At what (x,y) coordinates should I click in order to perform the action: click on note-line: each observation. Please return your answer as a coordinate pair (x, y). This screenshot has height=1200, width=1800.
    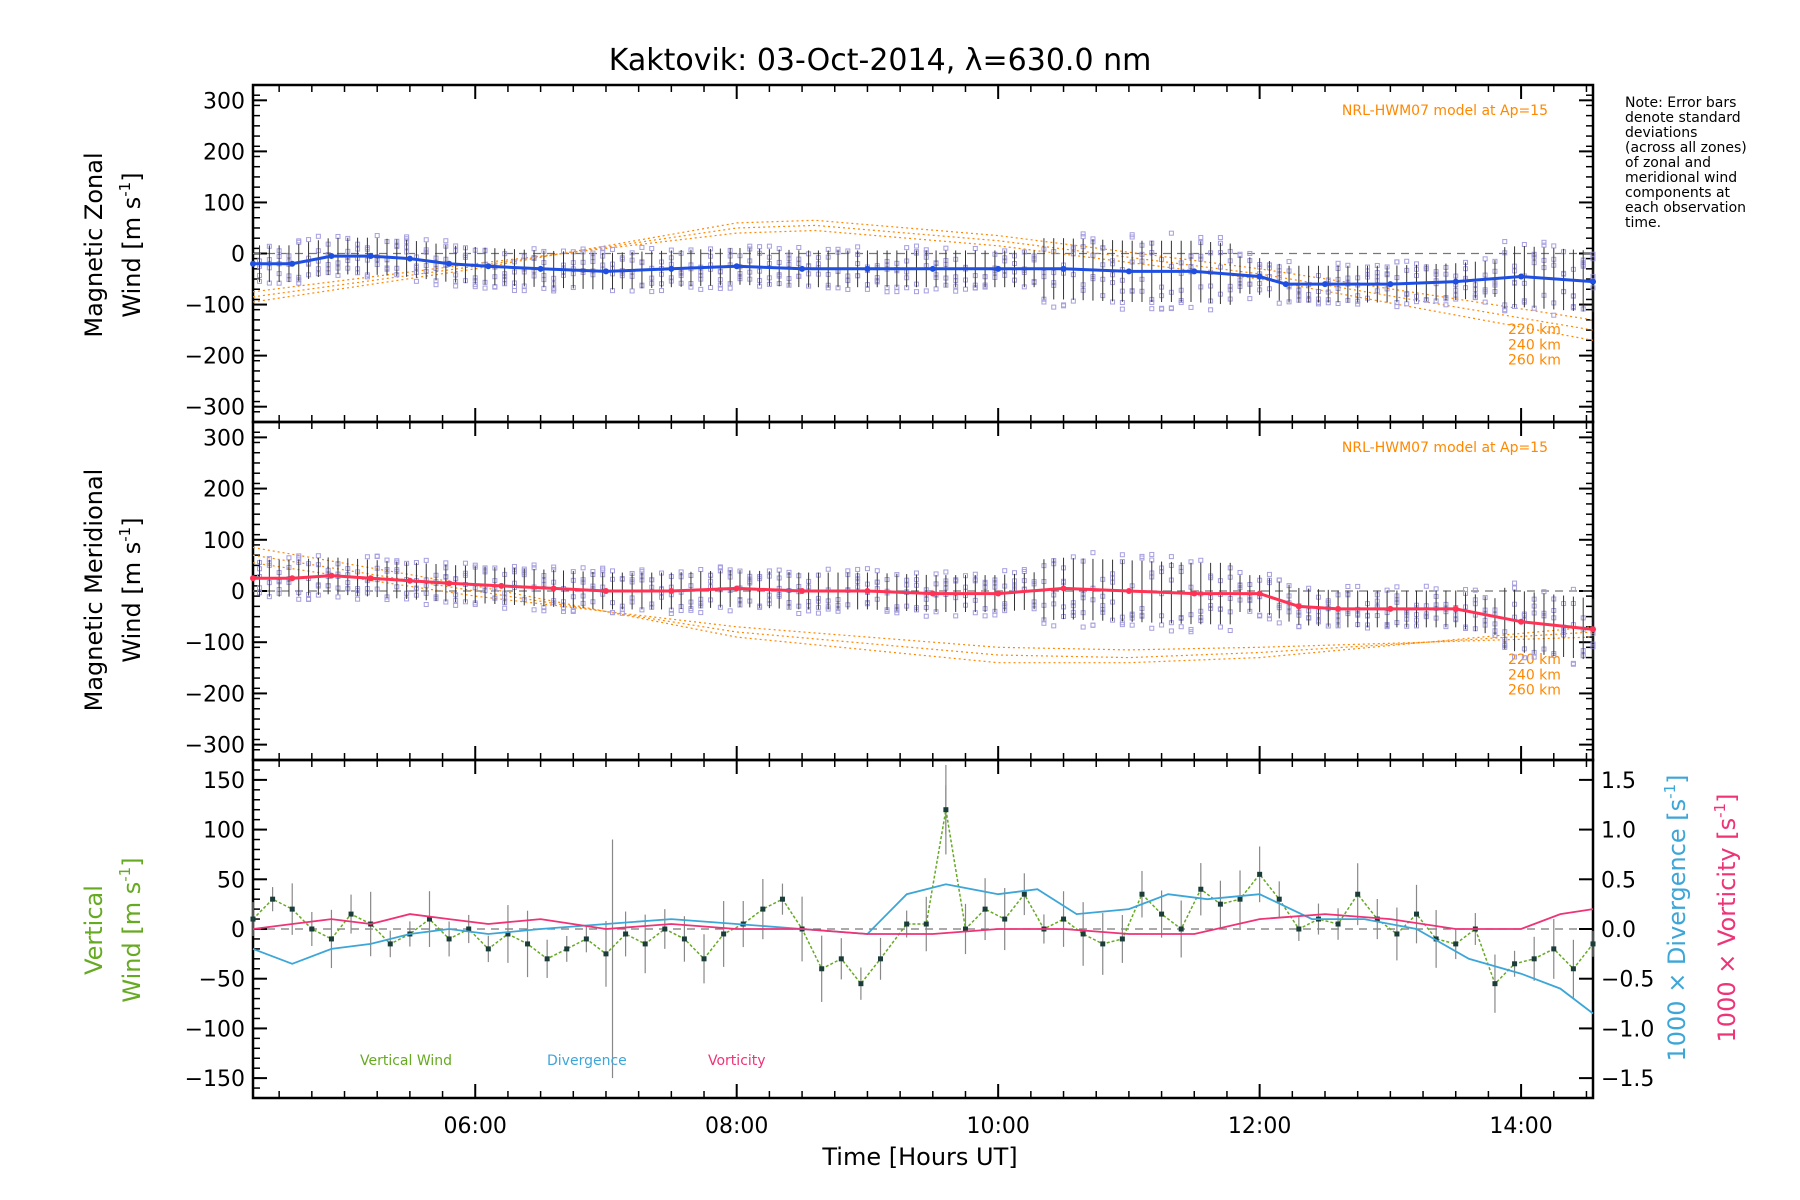
    Looking at the image, I should click on (1685, 208).